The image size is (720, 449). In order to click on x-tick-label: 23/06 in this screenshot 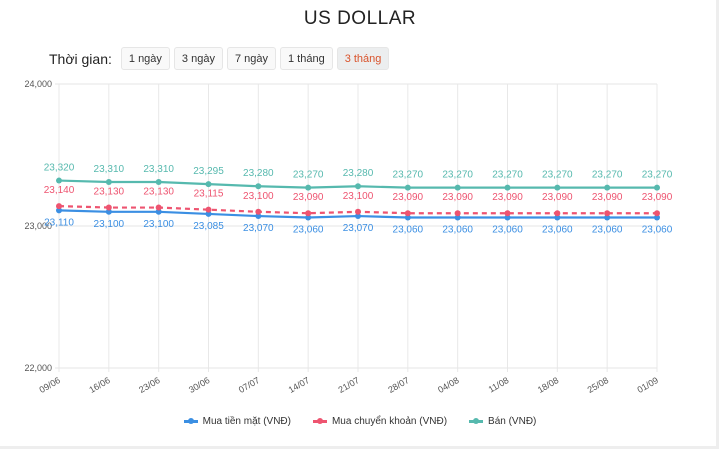, I will do `click(149, 385)`.